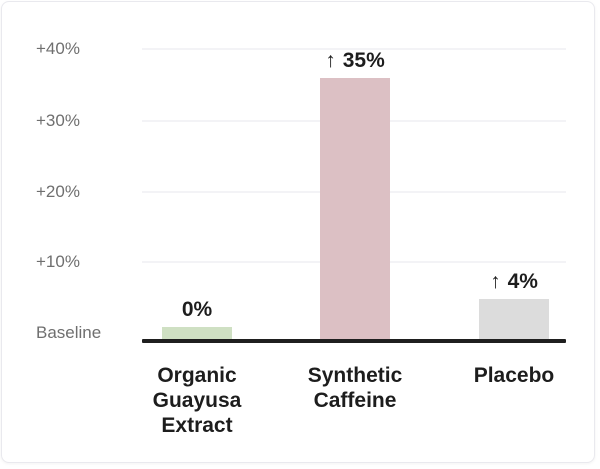  What do you see at coordinates (522, 281) in the screenshot?
I see `bar-value-text: 4%` at bounding box center [522, 281].